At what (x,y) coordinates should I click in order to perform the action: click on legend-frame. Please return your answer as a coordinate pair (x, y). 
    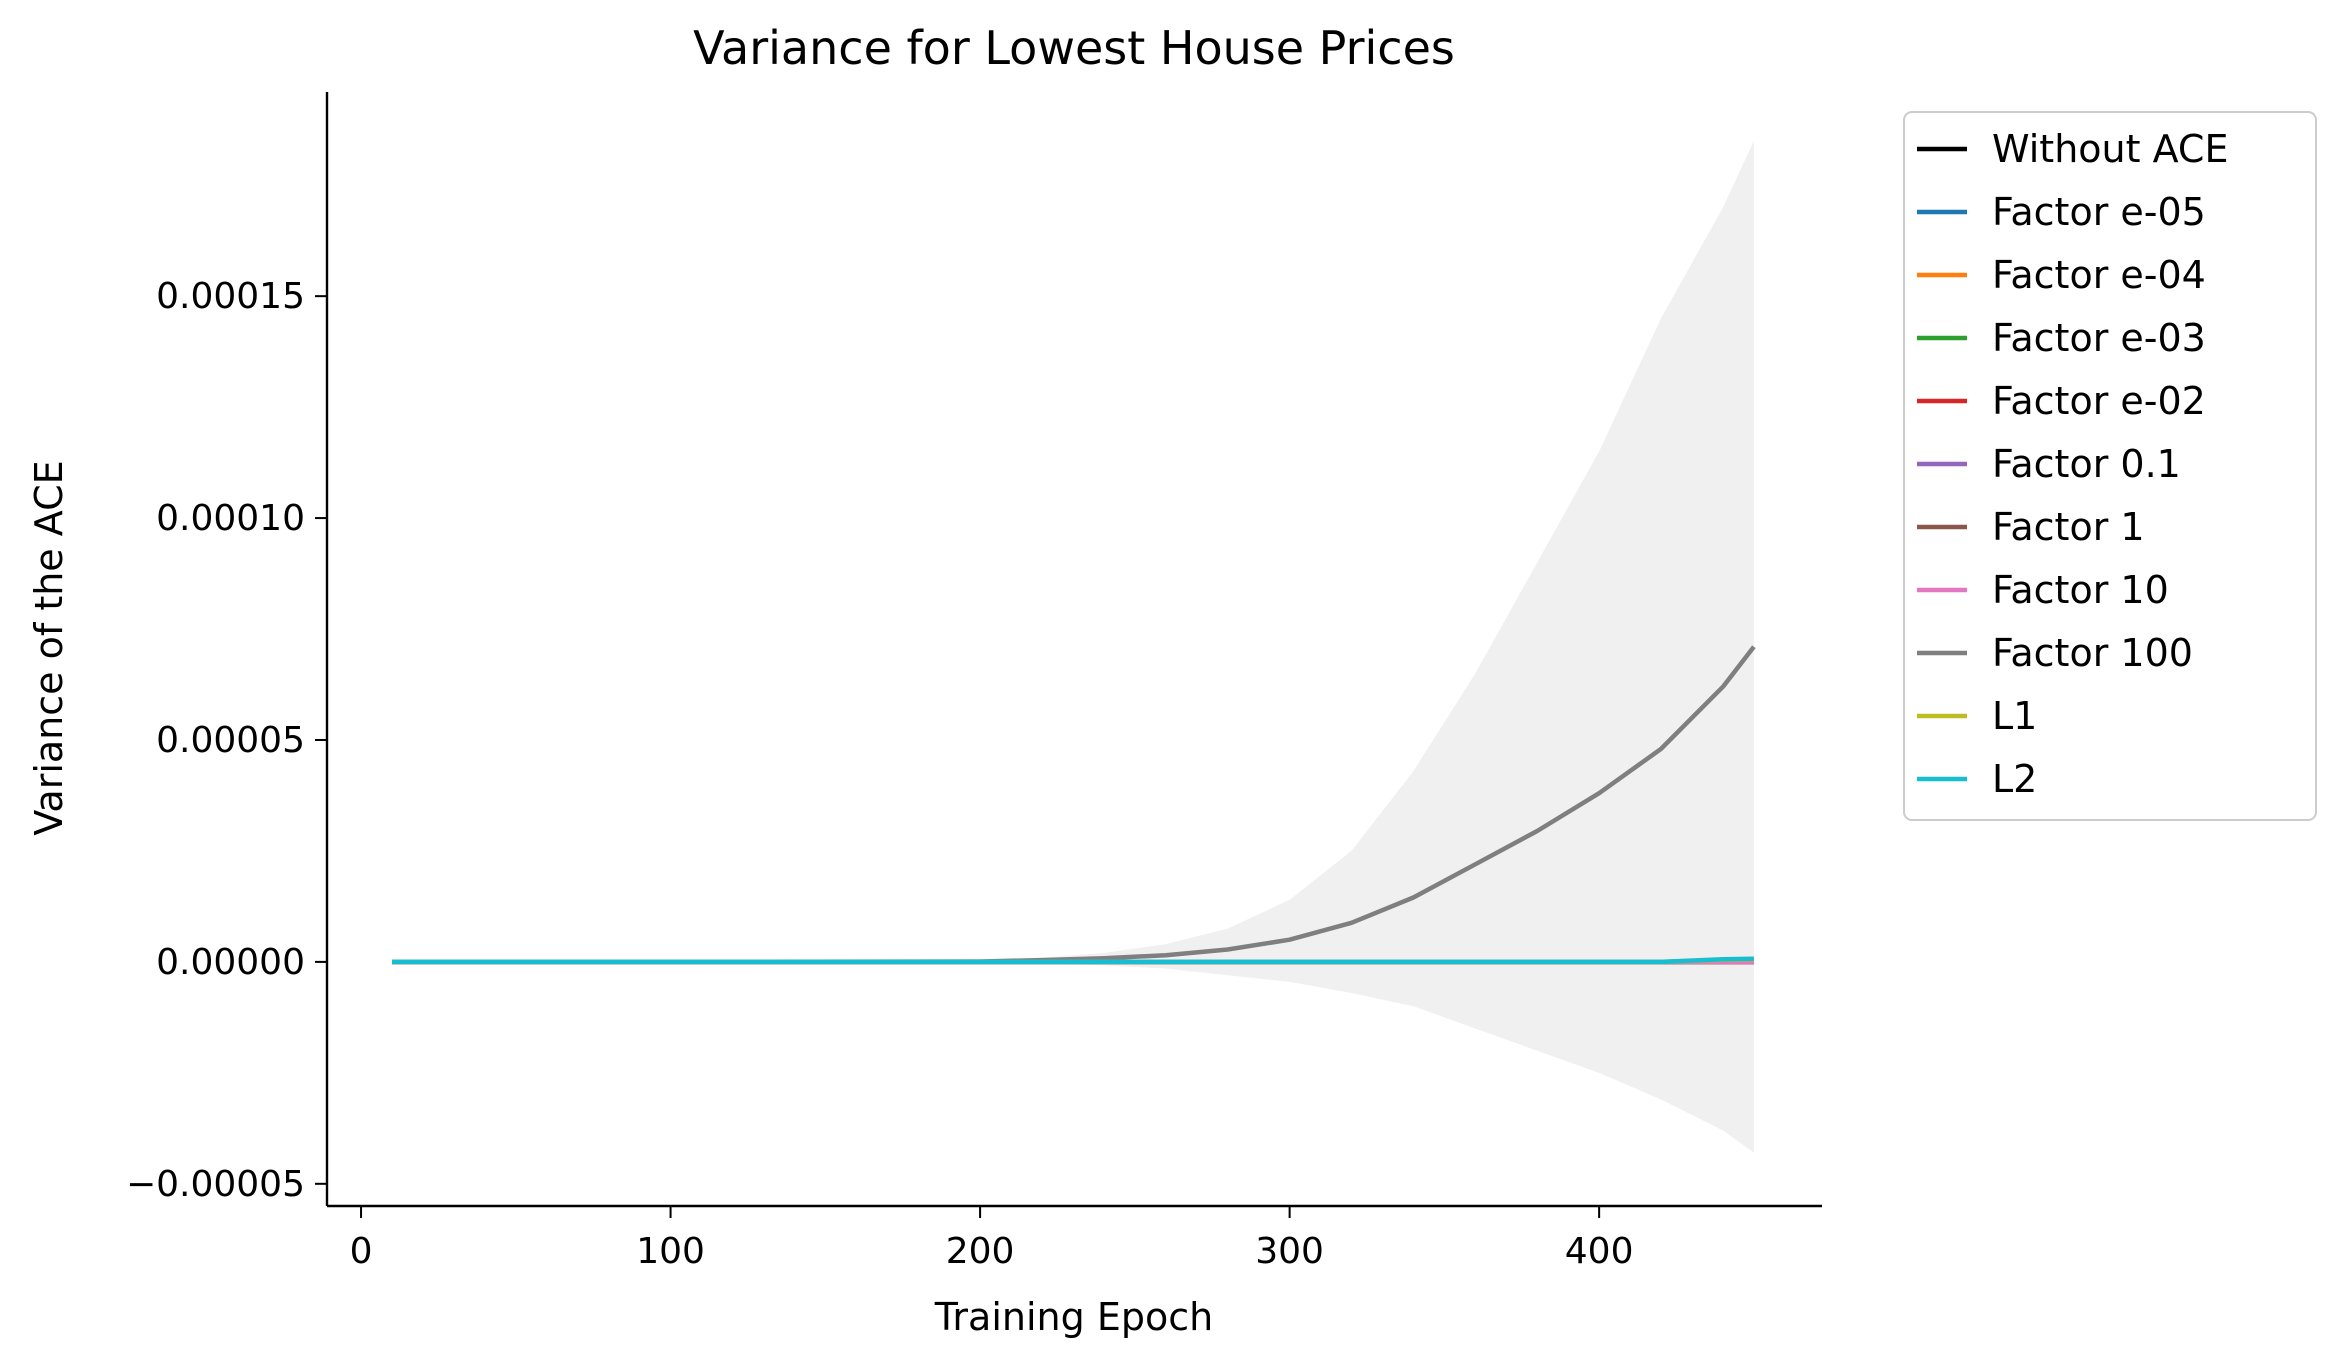
    Looking at the image, I should click on (2110, 466).